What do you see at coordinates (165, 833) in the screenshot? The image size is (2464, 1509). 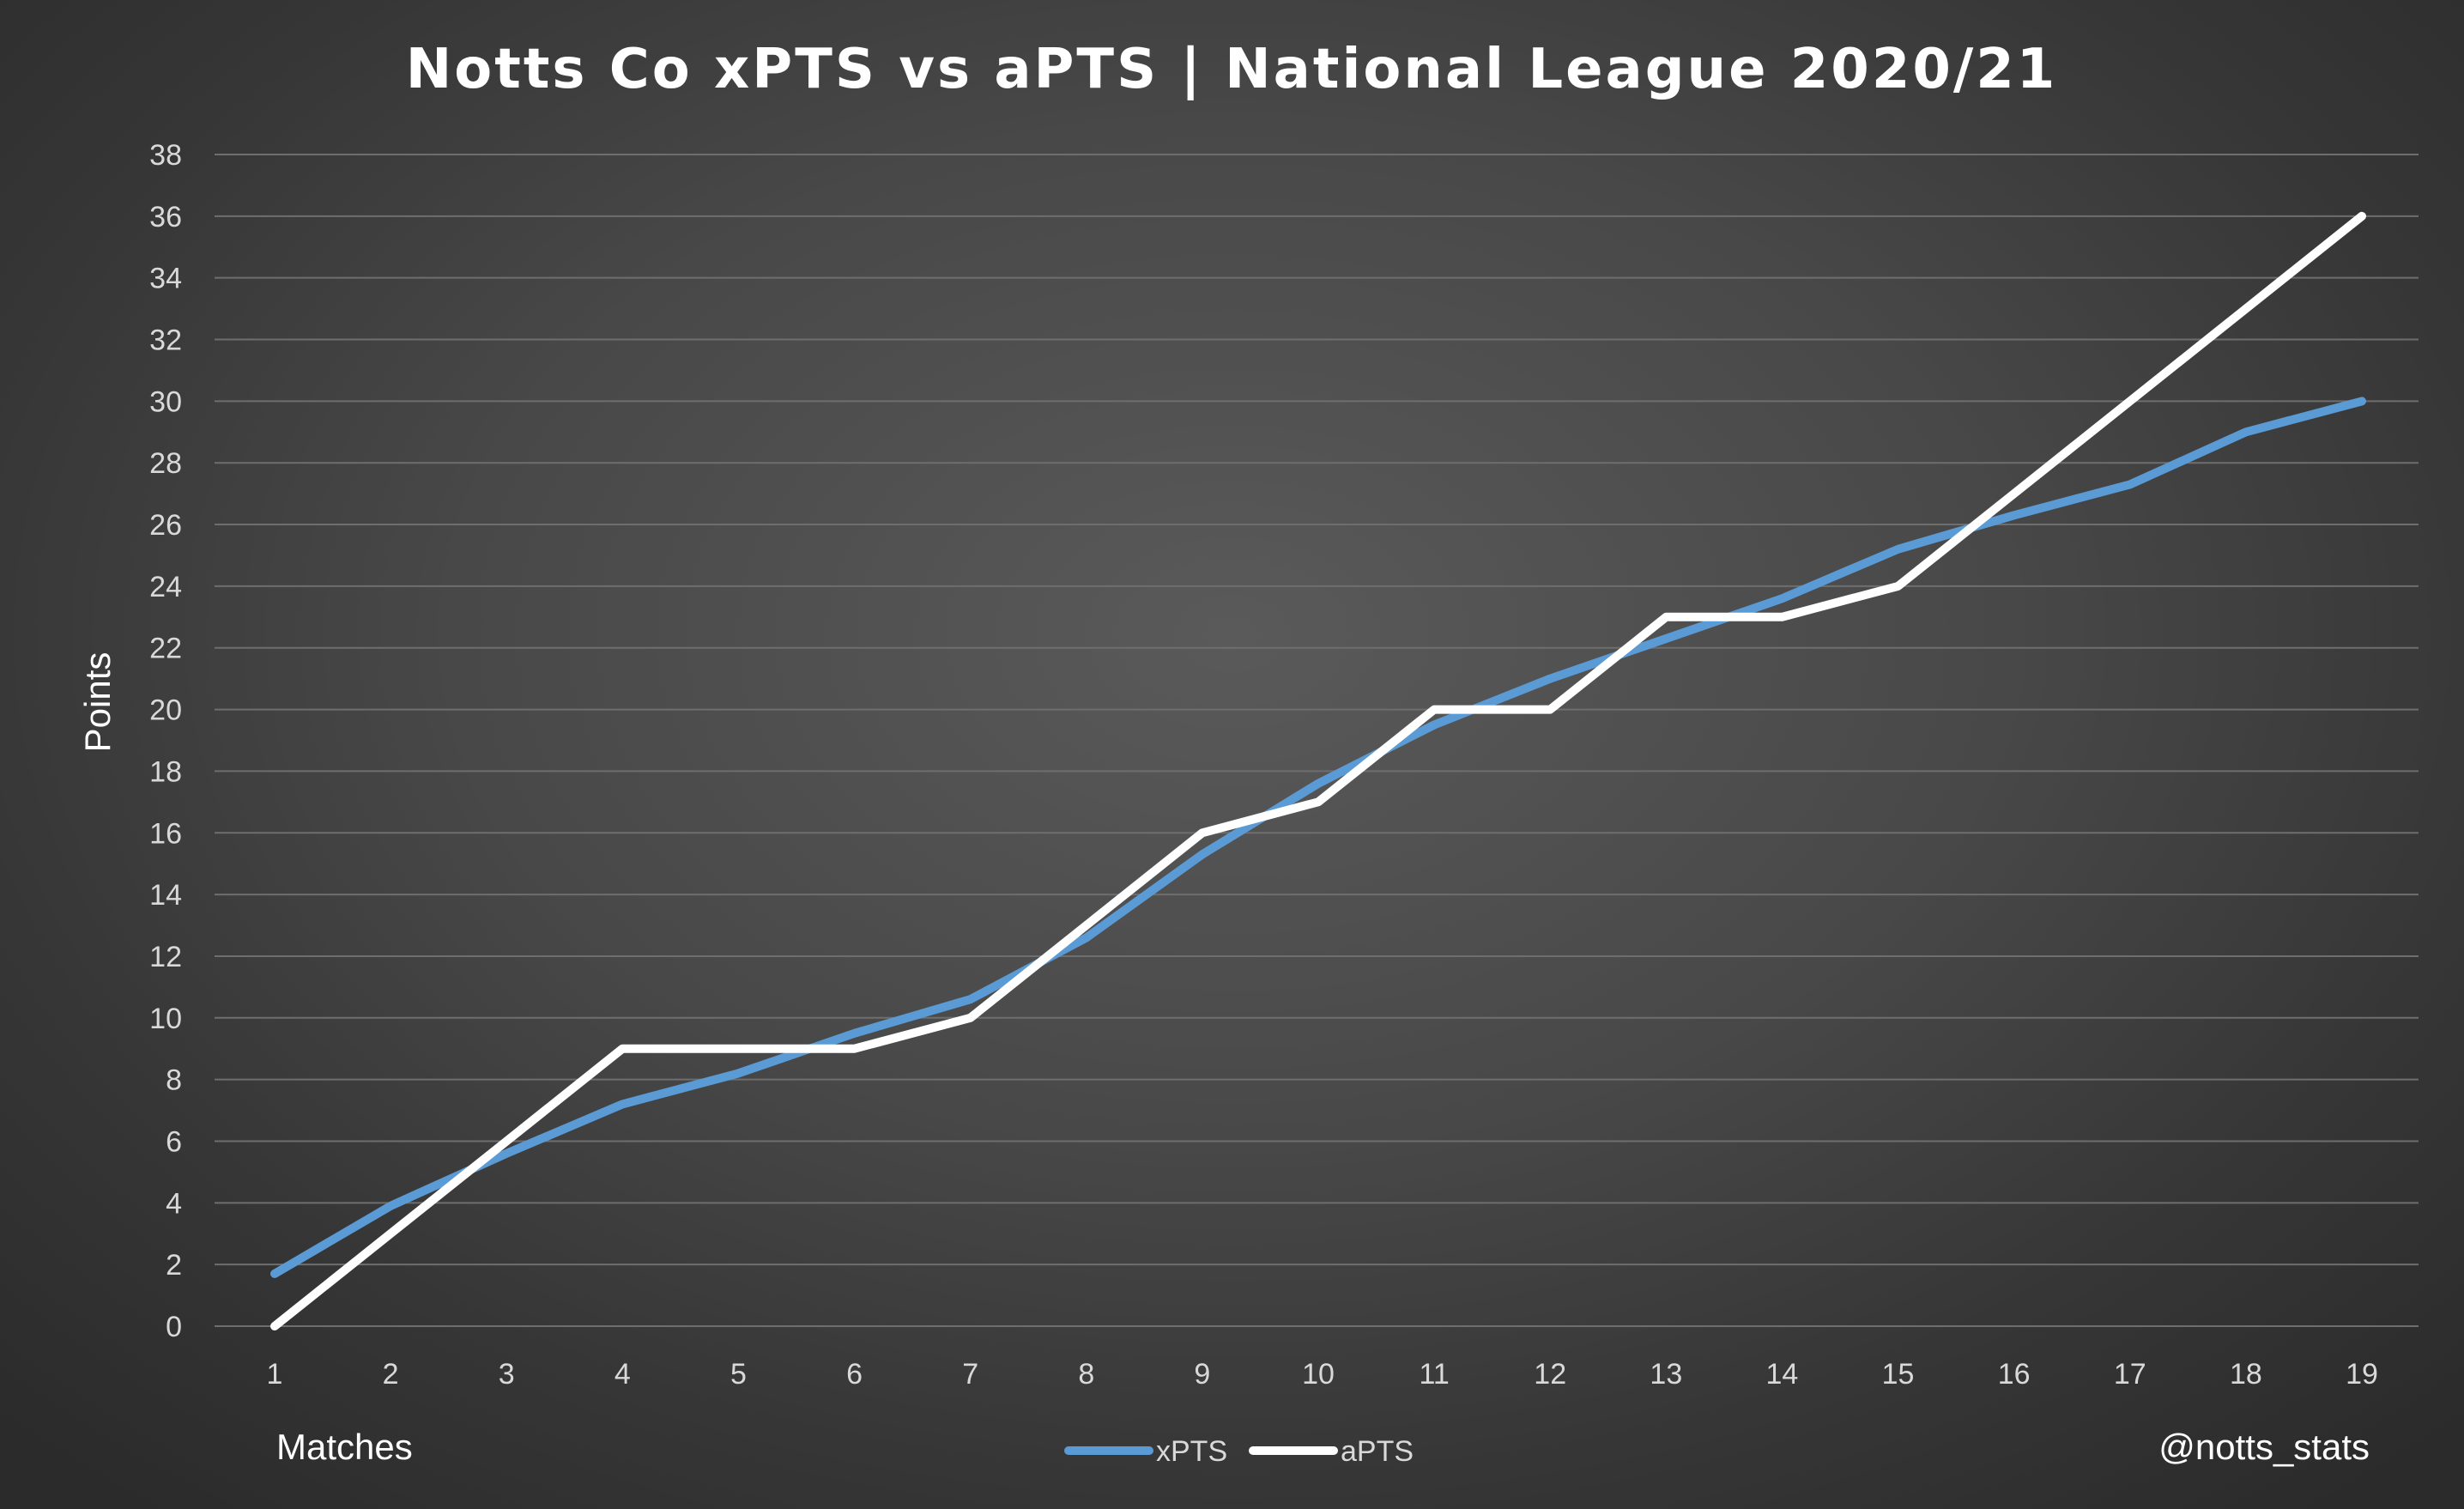 I see `y-tick-label: 16` at bounding box center [165, 833].